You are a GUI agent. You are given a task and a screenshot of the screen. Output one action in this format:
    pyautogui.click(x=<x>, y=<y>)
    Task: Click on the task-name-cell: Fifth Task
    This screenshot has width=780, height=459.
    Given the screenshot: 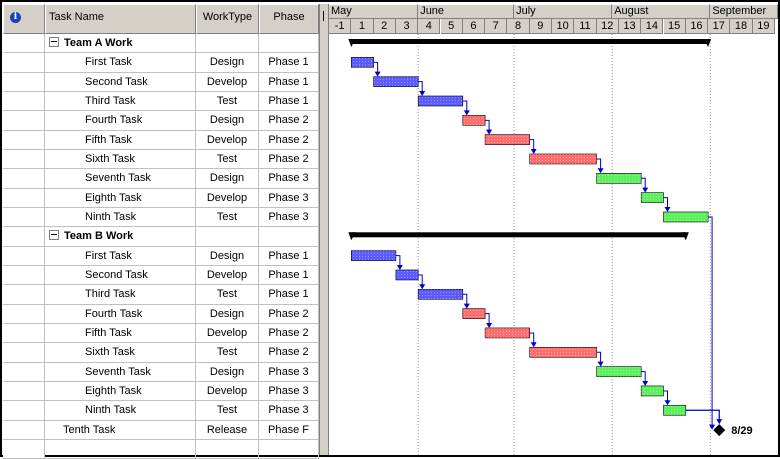 What is the action you would take?
    pyautogui.click(x=120, y=140)
    